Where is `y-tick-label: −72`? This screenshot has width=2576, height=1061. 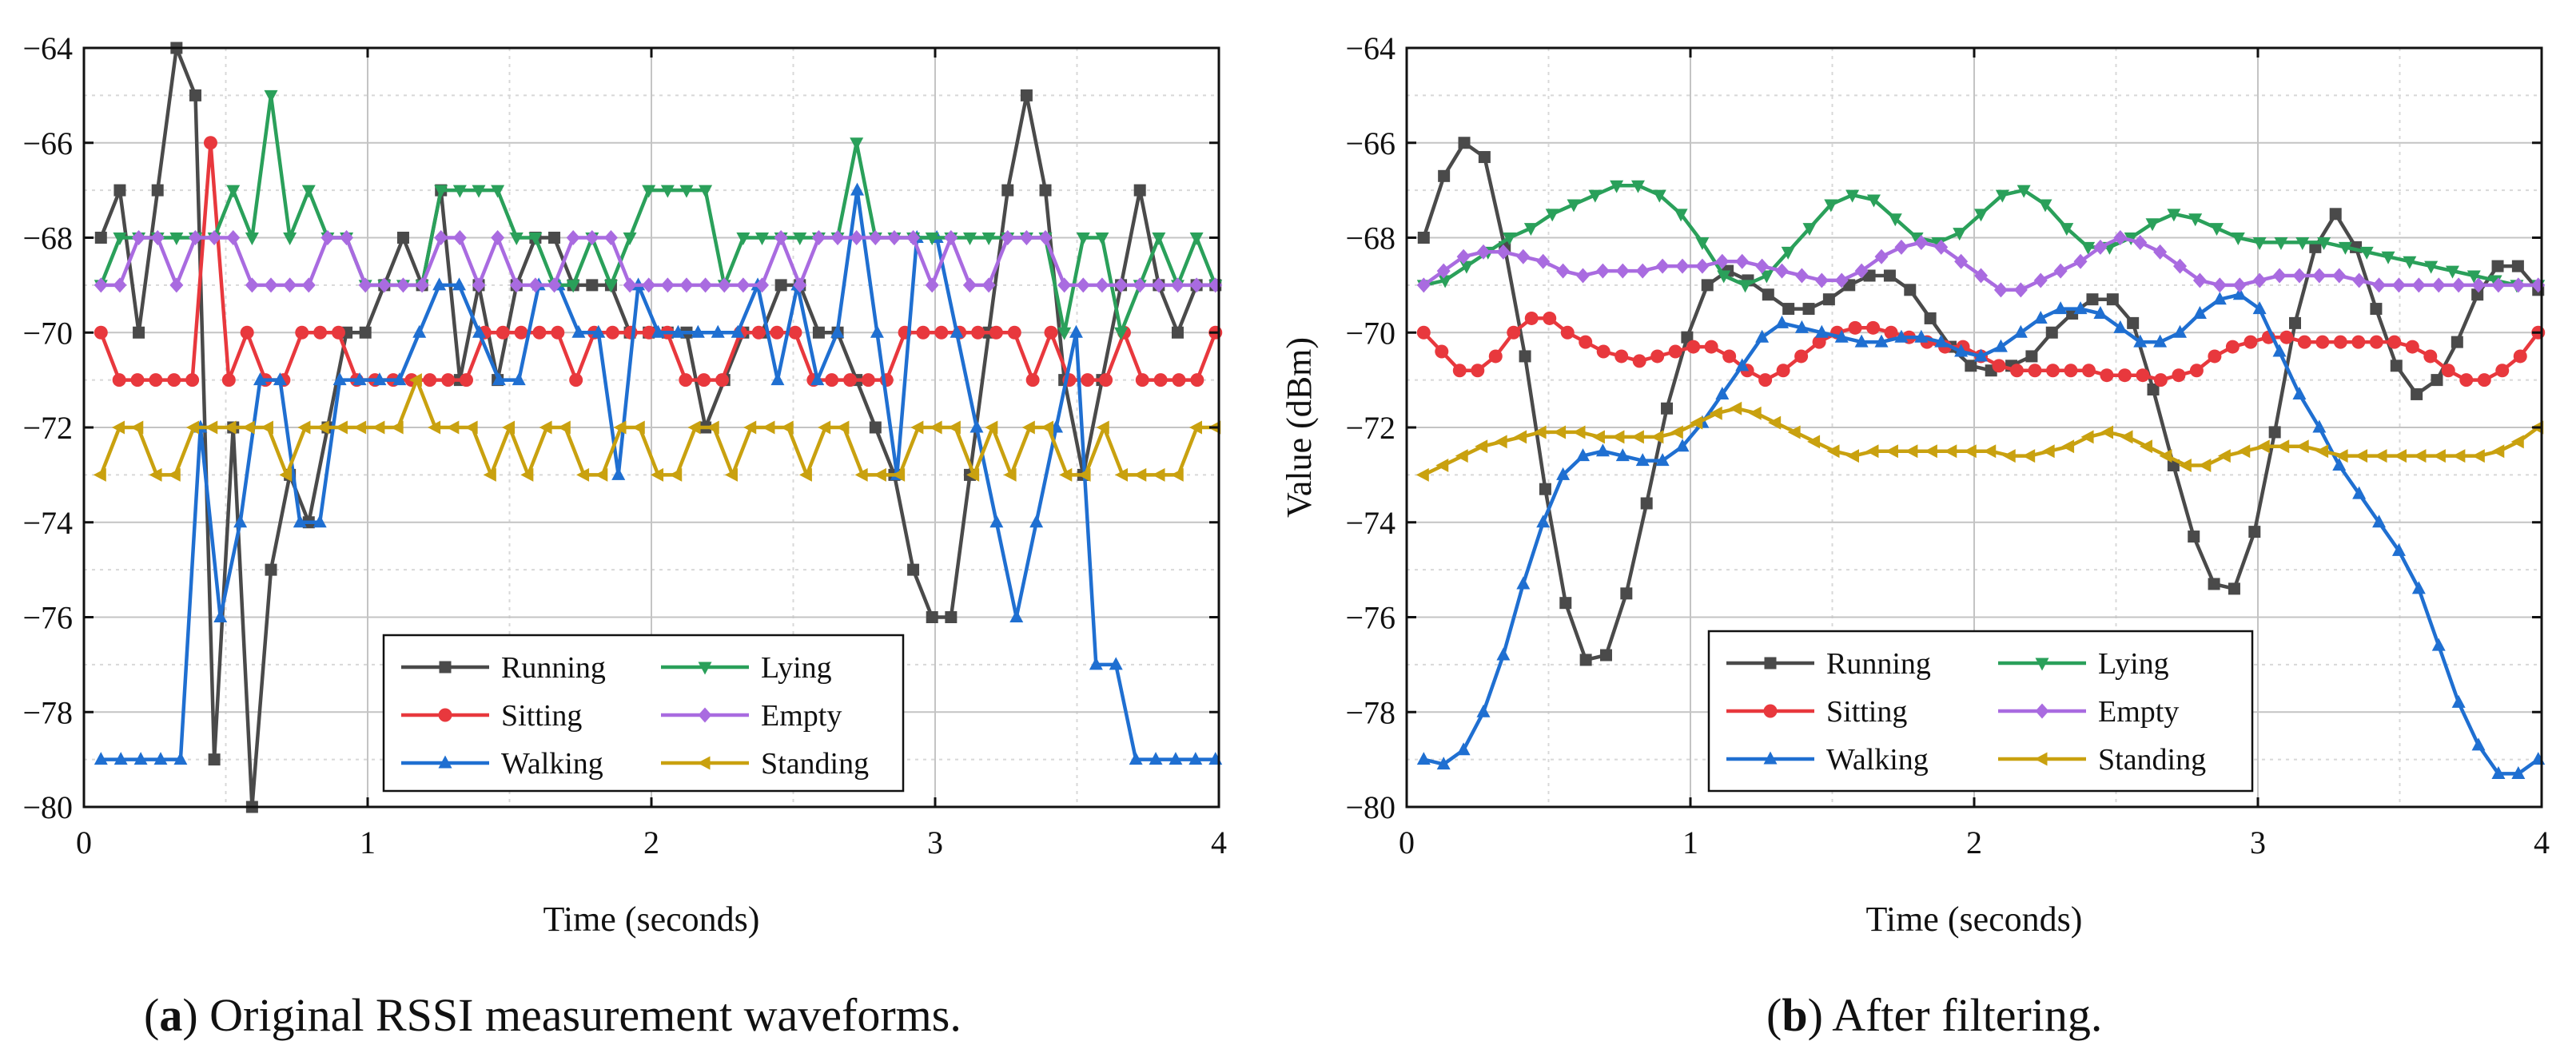 y-tick-label: −72 is located at coordinates (1370, 428).